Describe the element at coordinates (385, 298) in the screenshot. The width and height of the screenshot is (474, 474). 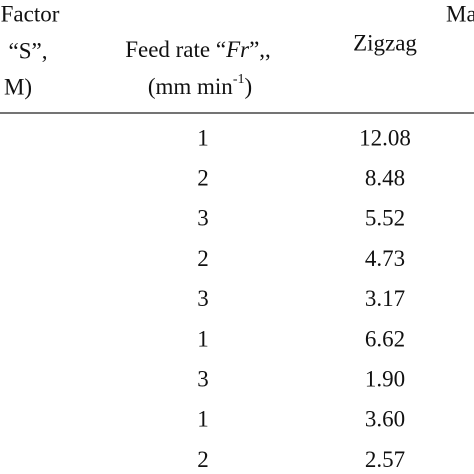
I see `zigzag-cell: 3.17` at that location.